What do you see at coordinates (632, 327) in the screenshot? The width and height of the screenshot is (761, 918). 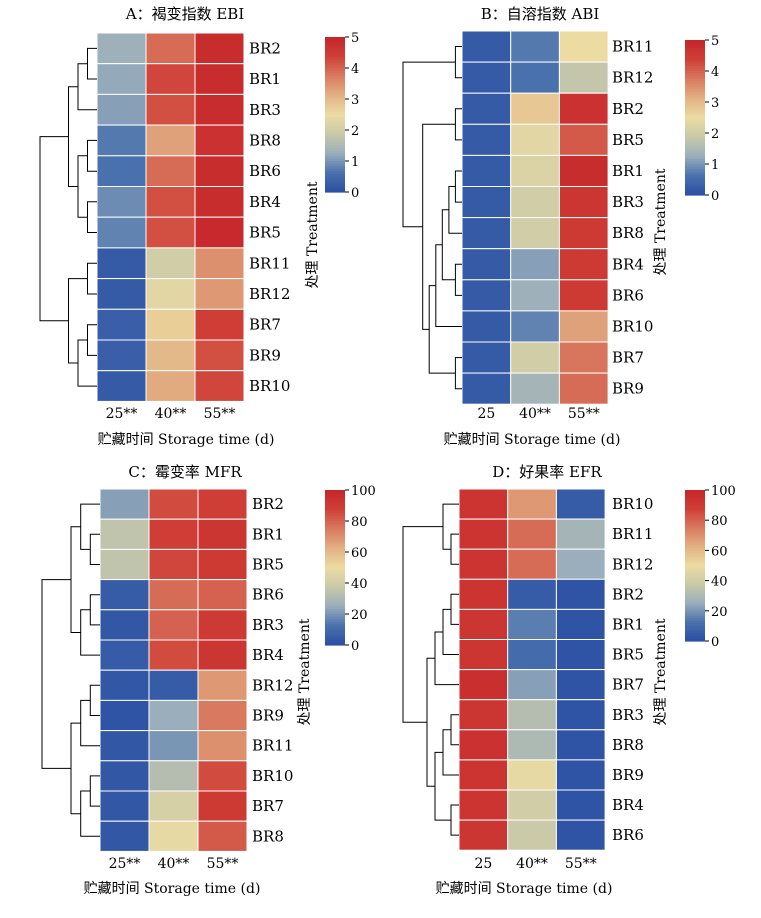 I see `row-label: BR10` at bounding box center [632, 327].